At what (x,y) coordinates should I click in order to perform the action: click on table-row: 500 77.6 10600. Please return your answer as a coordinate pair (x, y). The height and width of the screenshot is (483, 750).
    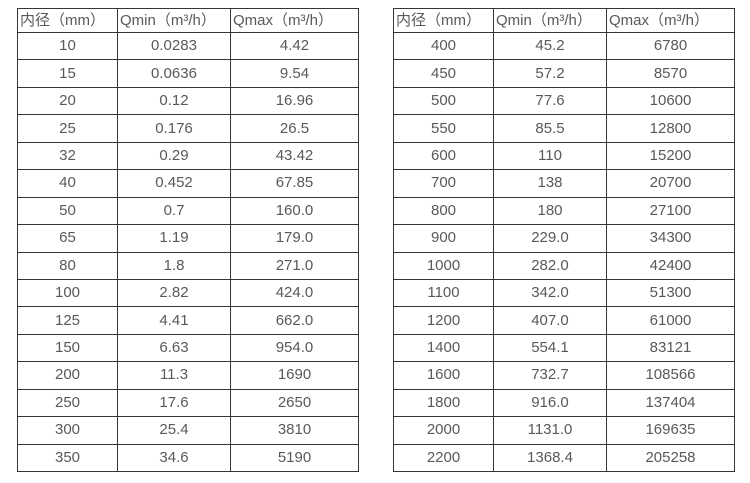
    Looking at the image, I should click on (564, 101).